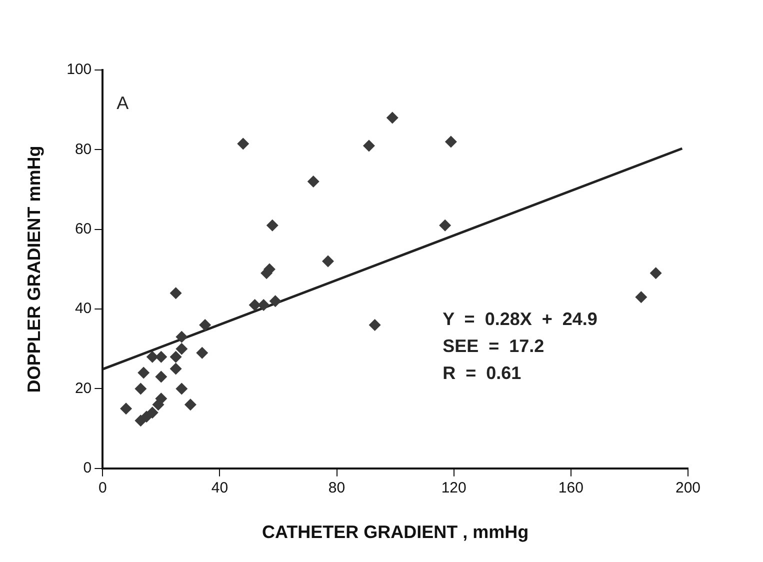  What do you see at coordinates (83, 149) in the screenshot?
I see `y-tick-label: 80` at bounding box center [83, 149].